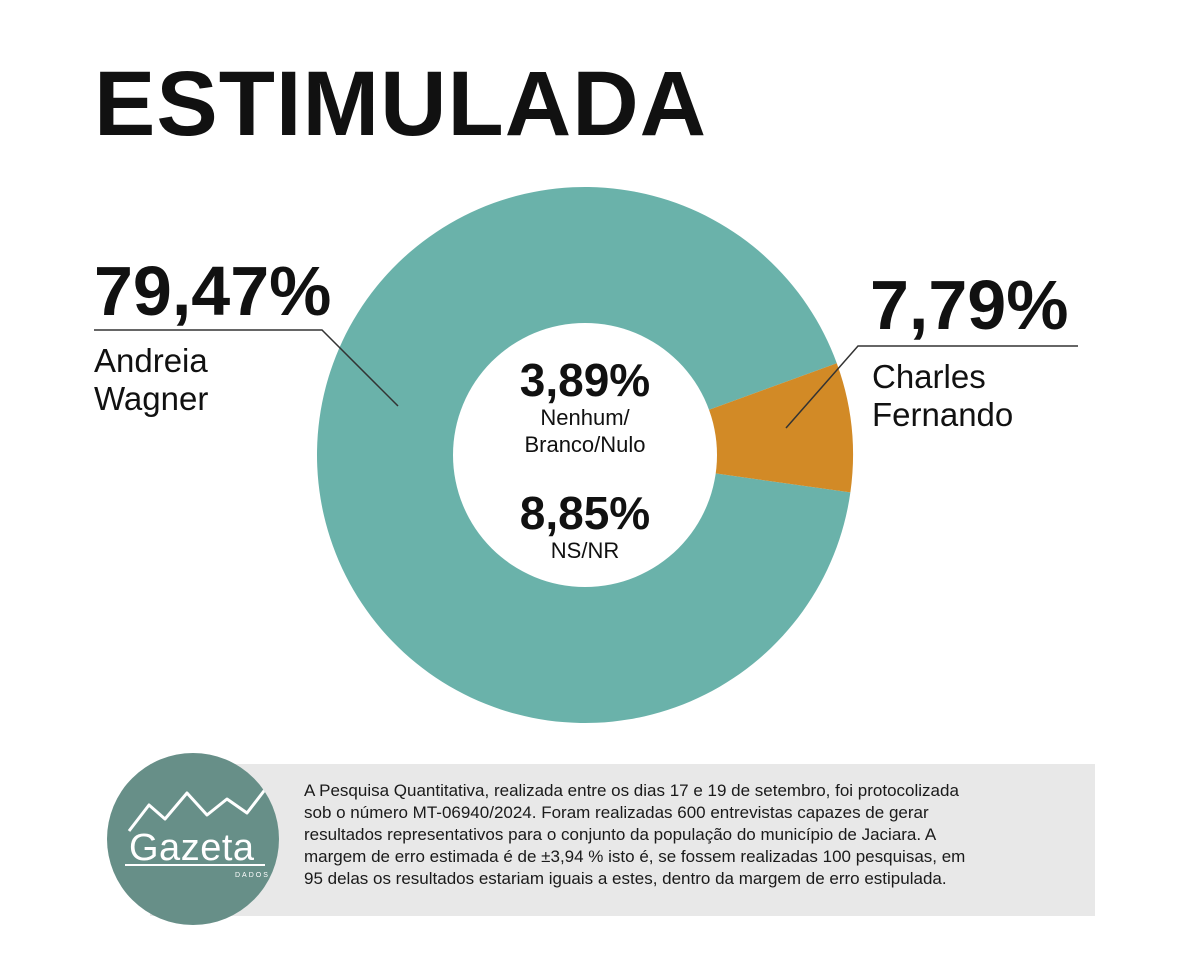 Image resolution: width=1200 pixels, height=976 pixels. What do you see at coordinates (151, 360) in the screenshot?
I see `slice-label-andreia-line1: Andreia` at bounding box center [151, 360].